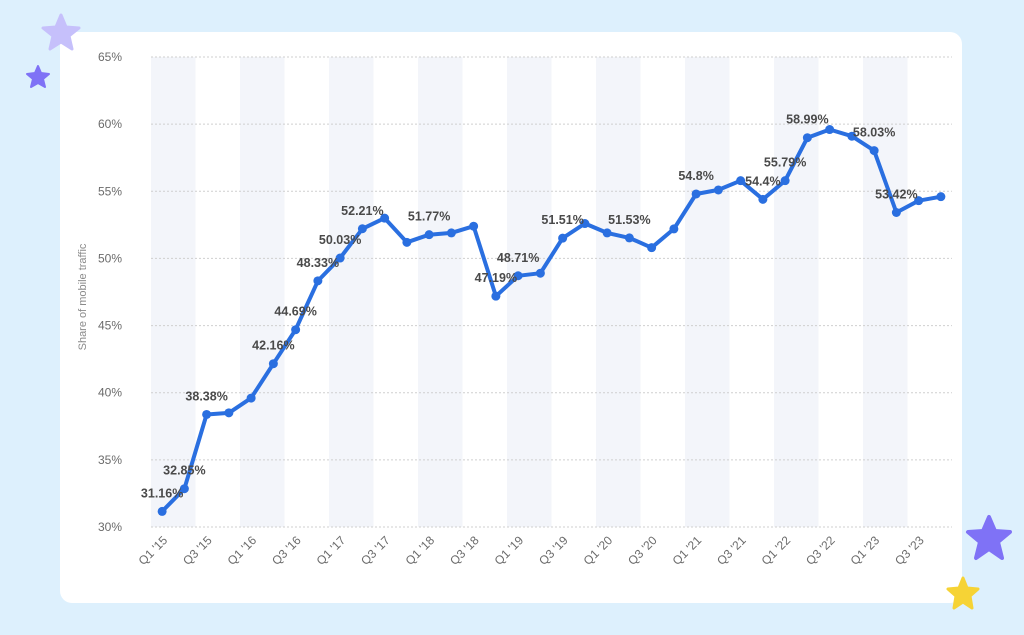 This screenshot has height=635, width=1024. Describe the element at coordinates (83, 296) in the screenshot. I see `y-axis-label: Share of mobile traffic` at that location.